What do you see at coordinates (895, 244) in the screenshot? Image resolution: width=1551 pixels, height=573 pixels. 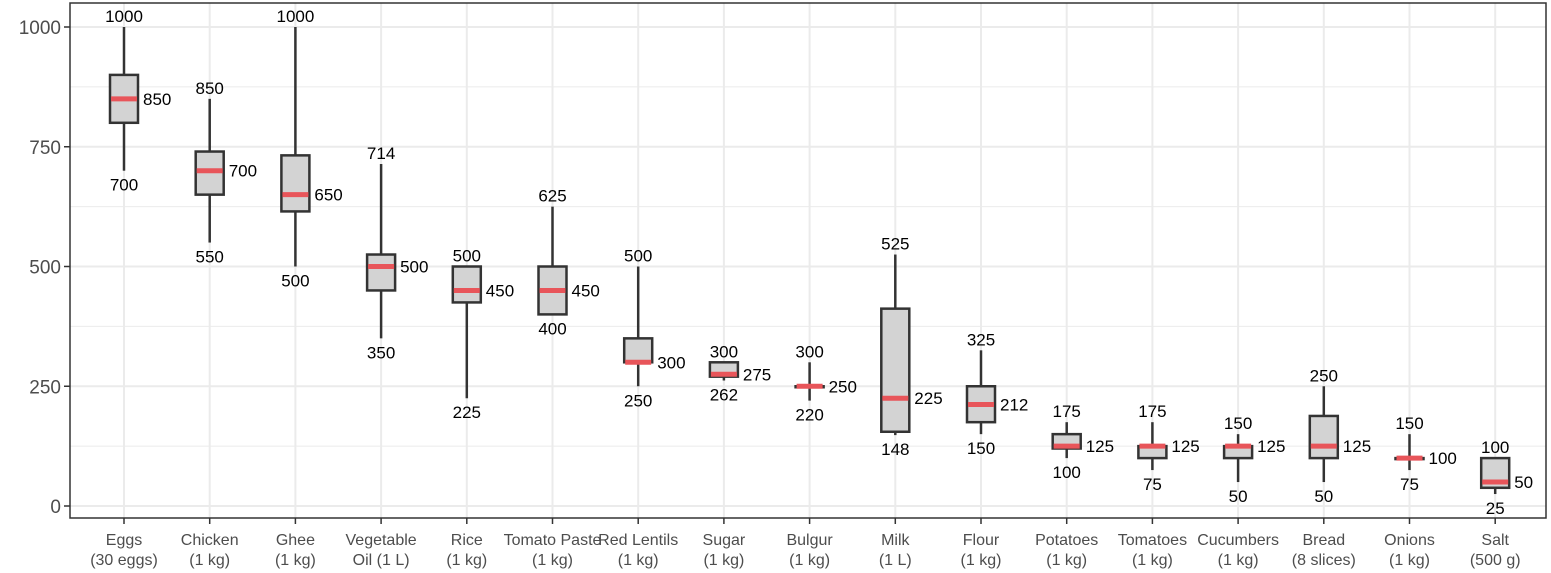 I see `max-label: 525` at bounding box center [895, 244].